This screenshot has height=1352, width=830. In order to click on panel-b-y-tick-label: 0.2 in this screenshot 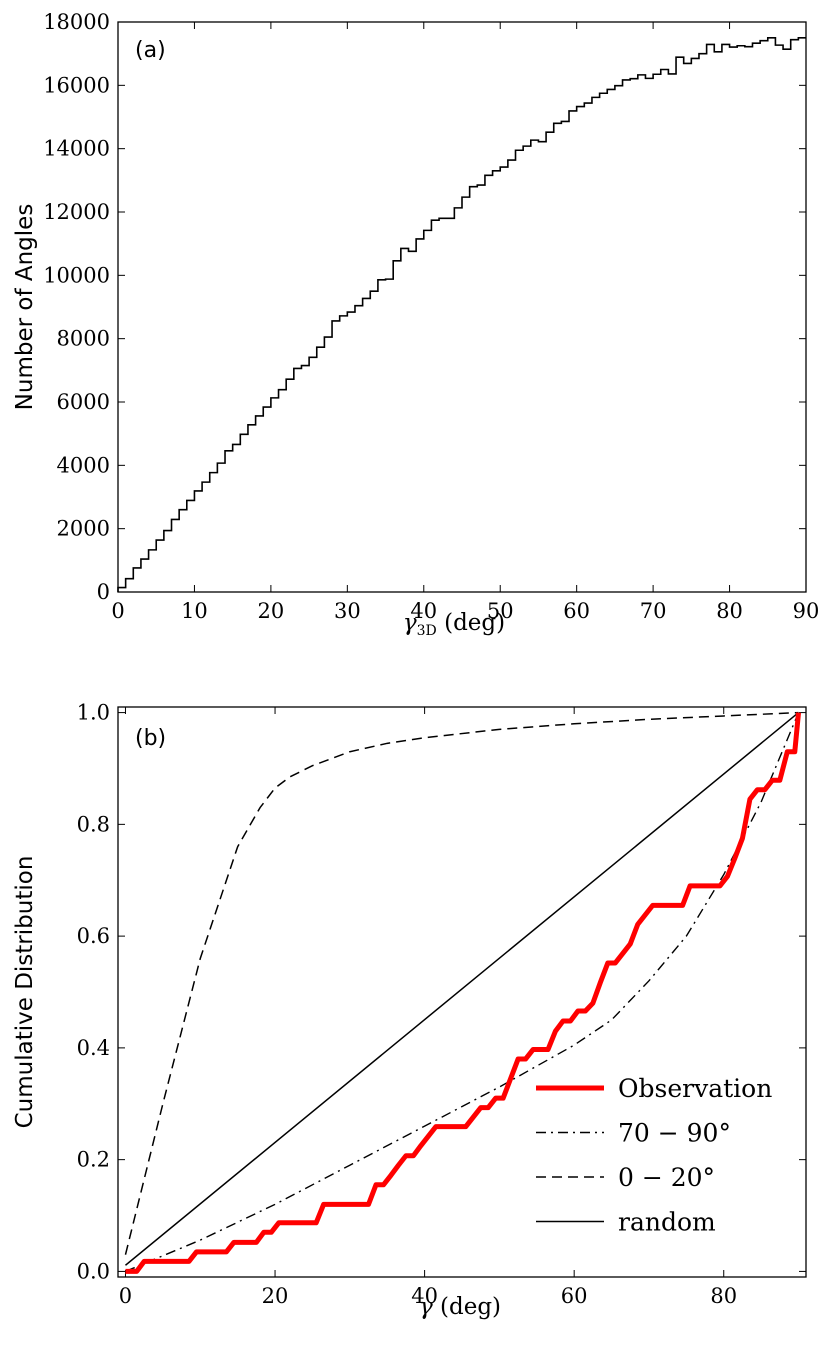, I will do `click(93, 1160)`.